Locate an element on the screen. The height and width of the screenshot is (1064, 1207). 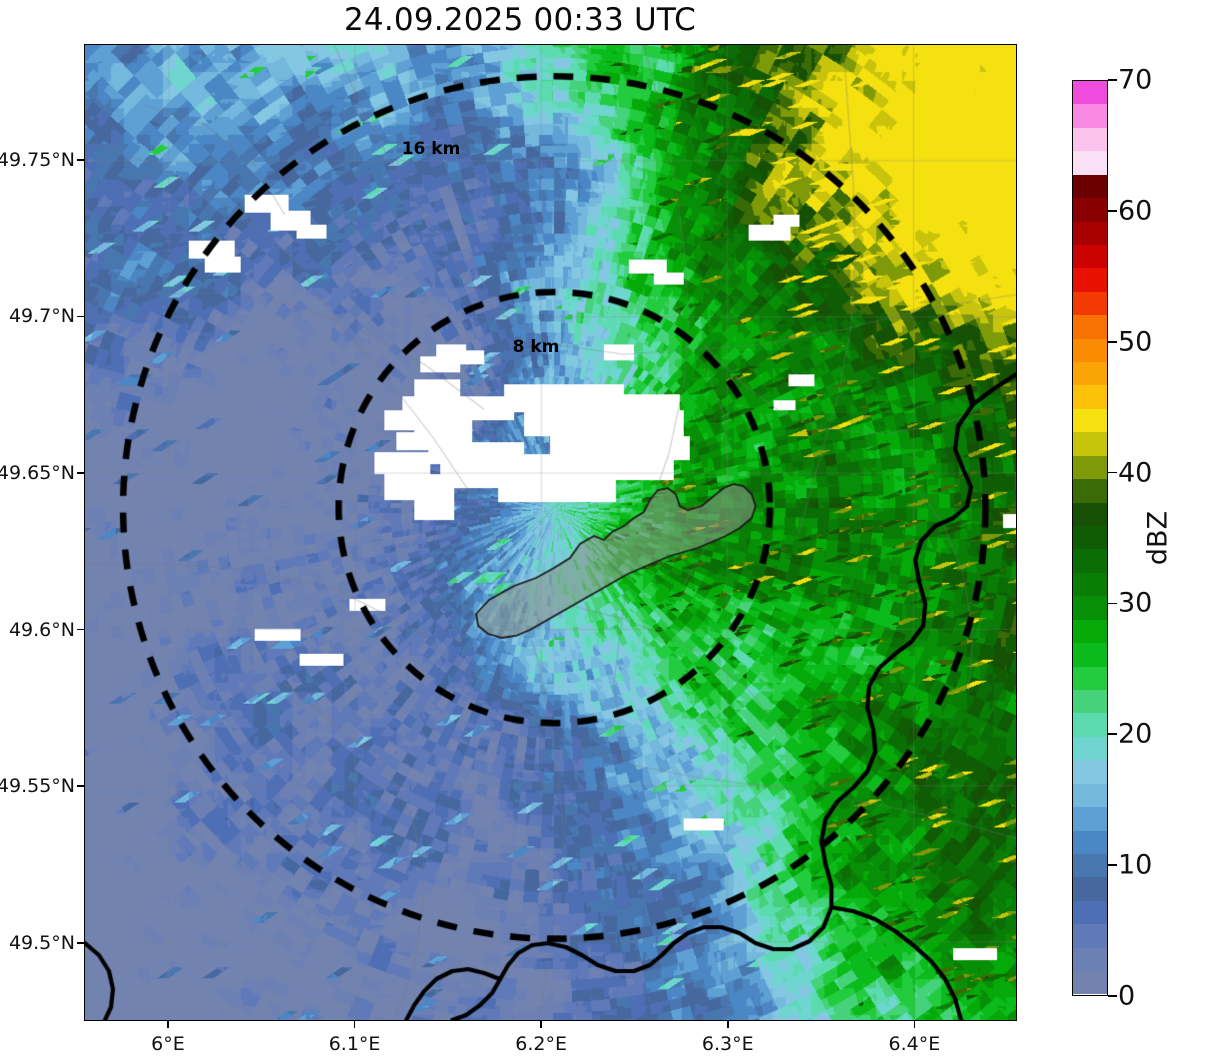
longitude-tick-label-0: 6°E is located at coordinates (168, 1044).